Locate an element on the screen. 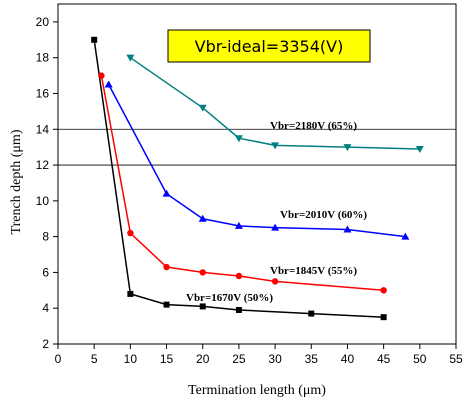  x-tick-label: 55 is located at coordinates (456, 359).